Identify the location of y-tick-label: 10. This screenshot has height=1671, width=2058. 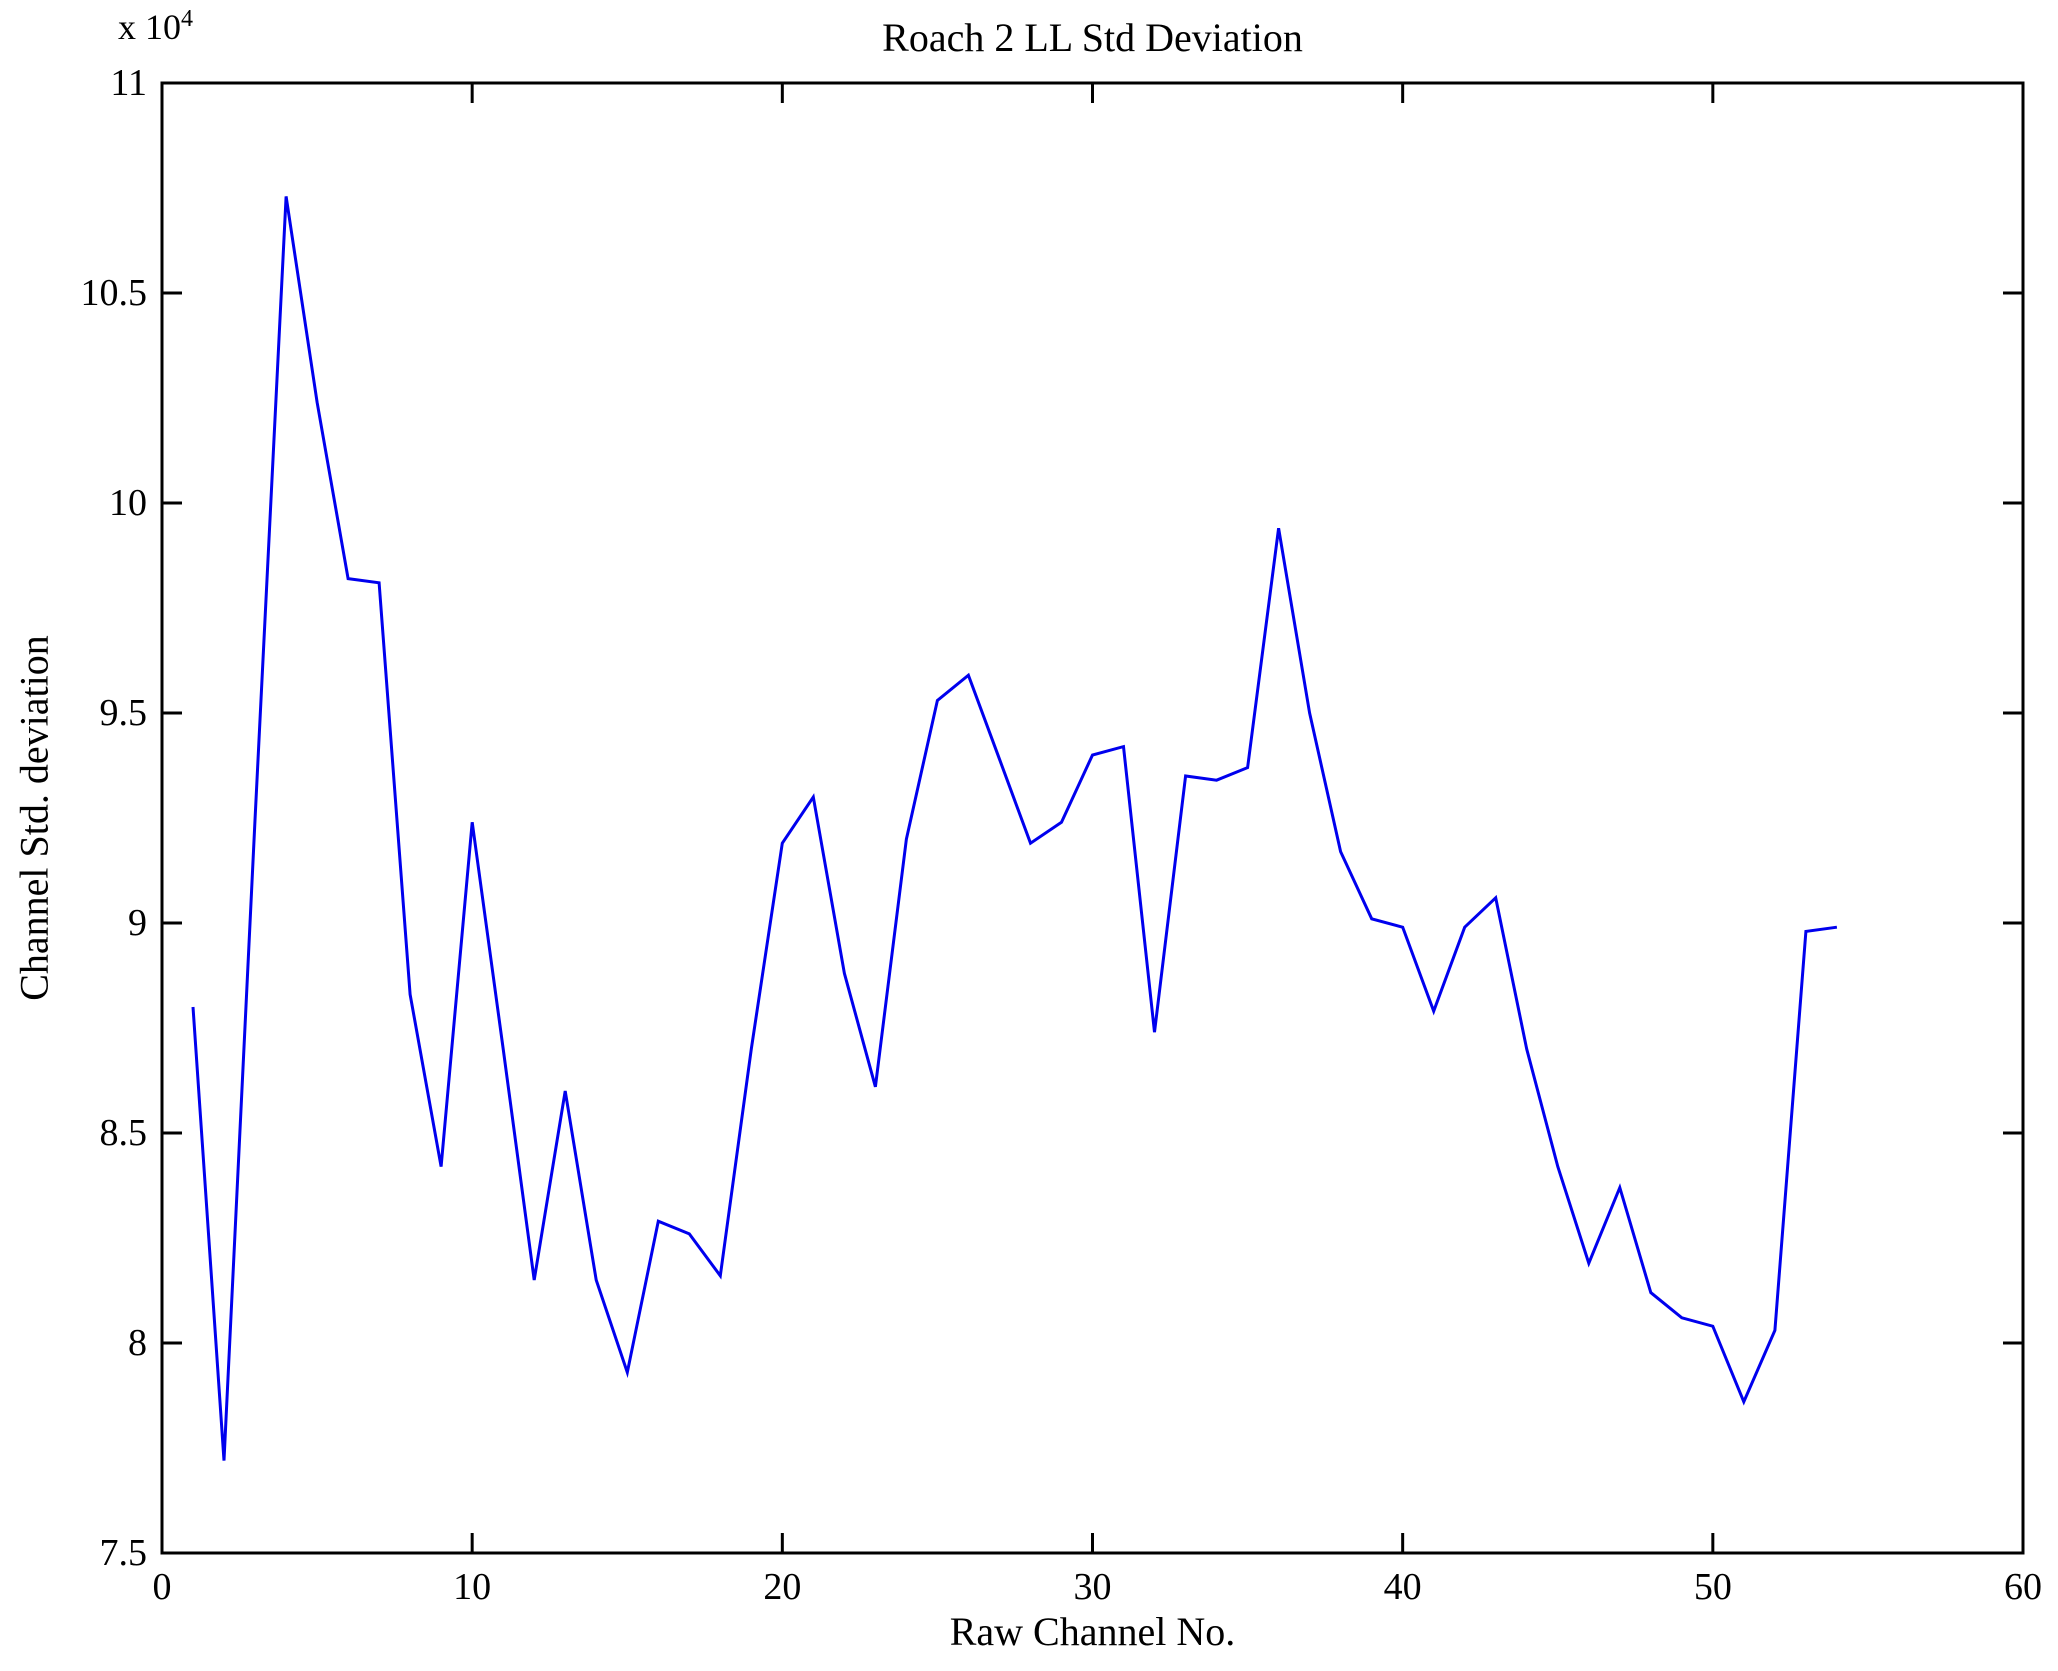
(128, 503).